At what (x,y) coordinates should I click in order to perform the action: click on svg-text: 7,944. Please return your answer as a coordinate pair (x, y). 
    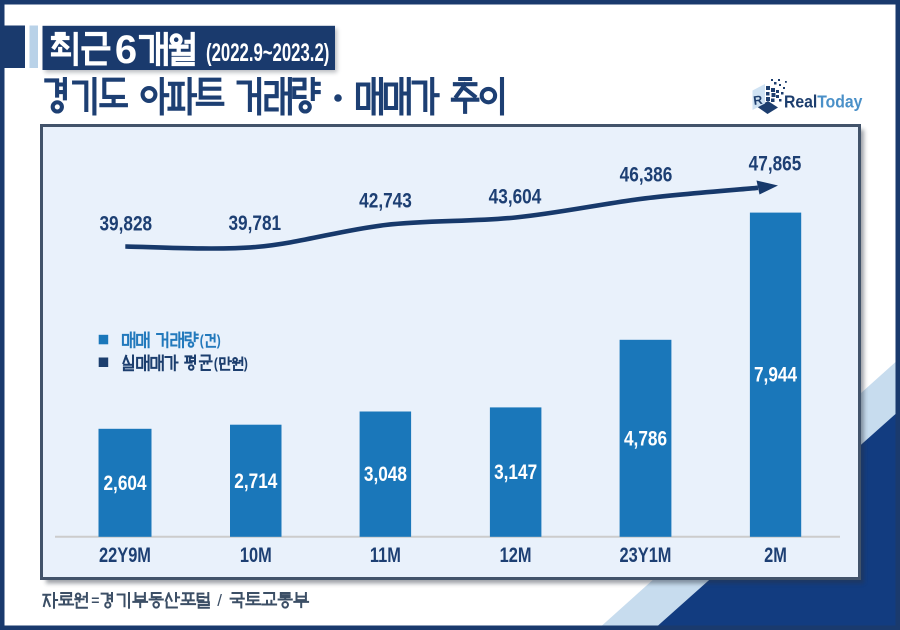
    Looking at the image, I should click on (775, 375).